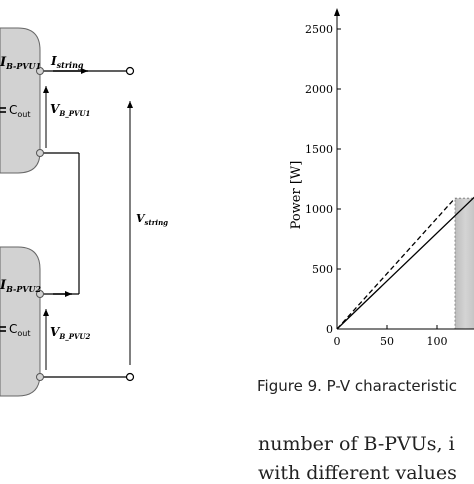 The width and height of the screenshot is (474, 484). I want to click on label-v-string: Vstring, so click(152, 219).